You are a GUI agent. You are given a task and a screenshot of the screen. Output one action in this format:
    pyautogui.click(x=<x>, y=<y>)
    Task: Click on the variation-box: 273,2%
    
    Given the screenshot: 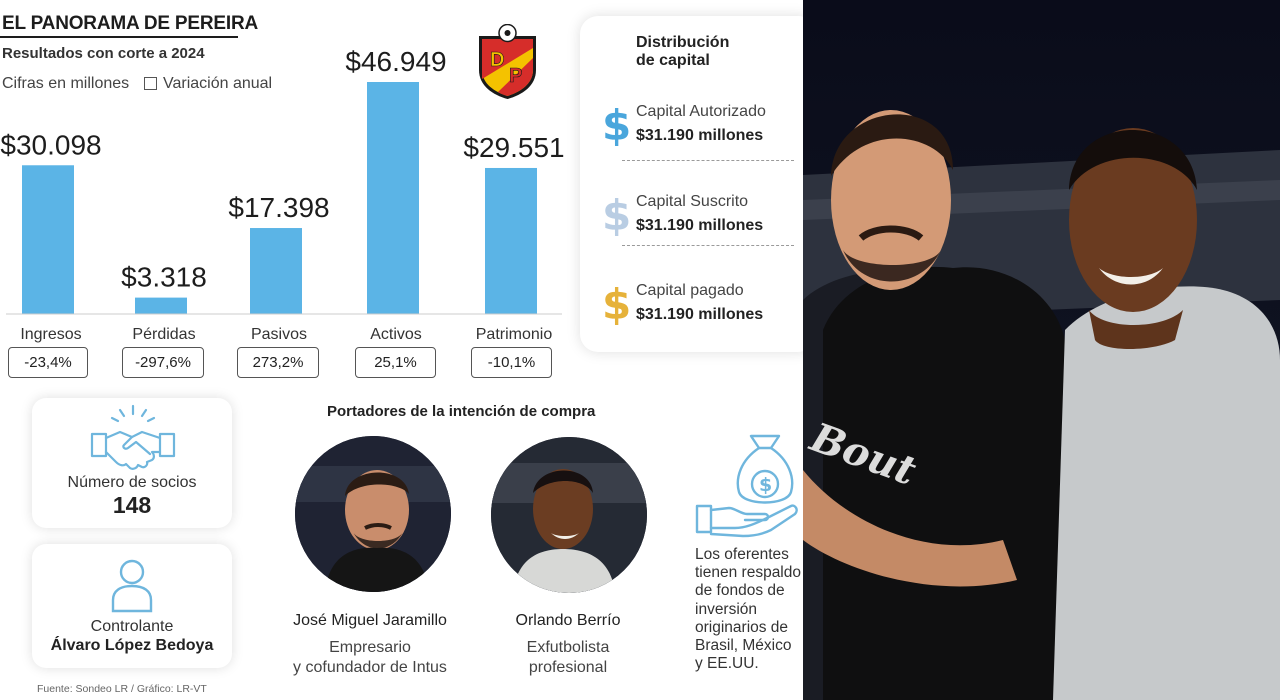 What is the action you would take?
    pyautogui.click(x=278, y=362)
    